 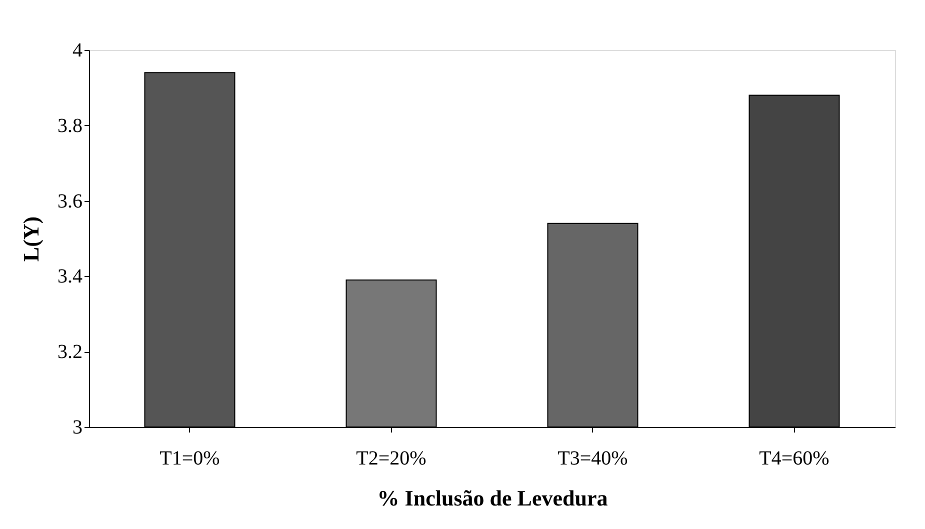 I want to click on x-tick-label: T4=60%, so click(x=794, y=459).